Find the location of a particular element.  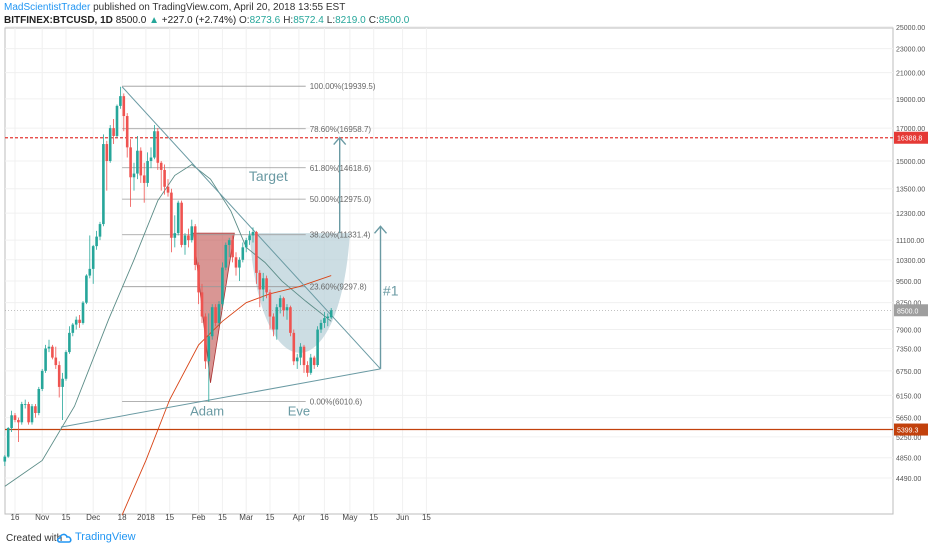

x-tick-label: May is located at coordinates (349, 517).